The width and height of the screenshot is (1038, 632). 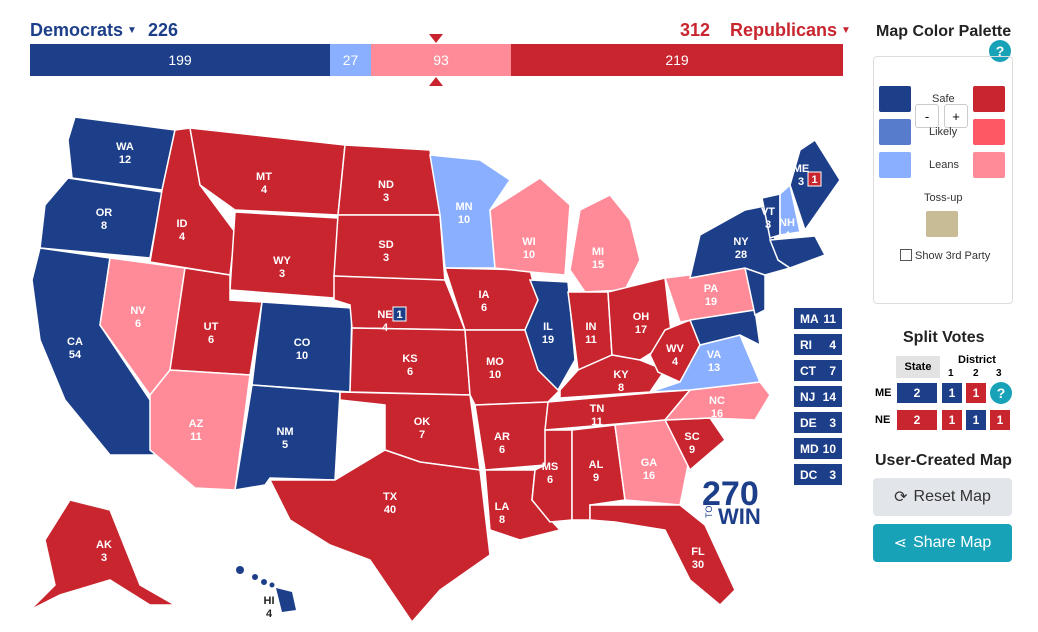 I want to click on third-party-checkbox, so click(x=906, y=255).